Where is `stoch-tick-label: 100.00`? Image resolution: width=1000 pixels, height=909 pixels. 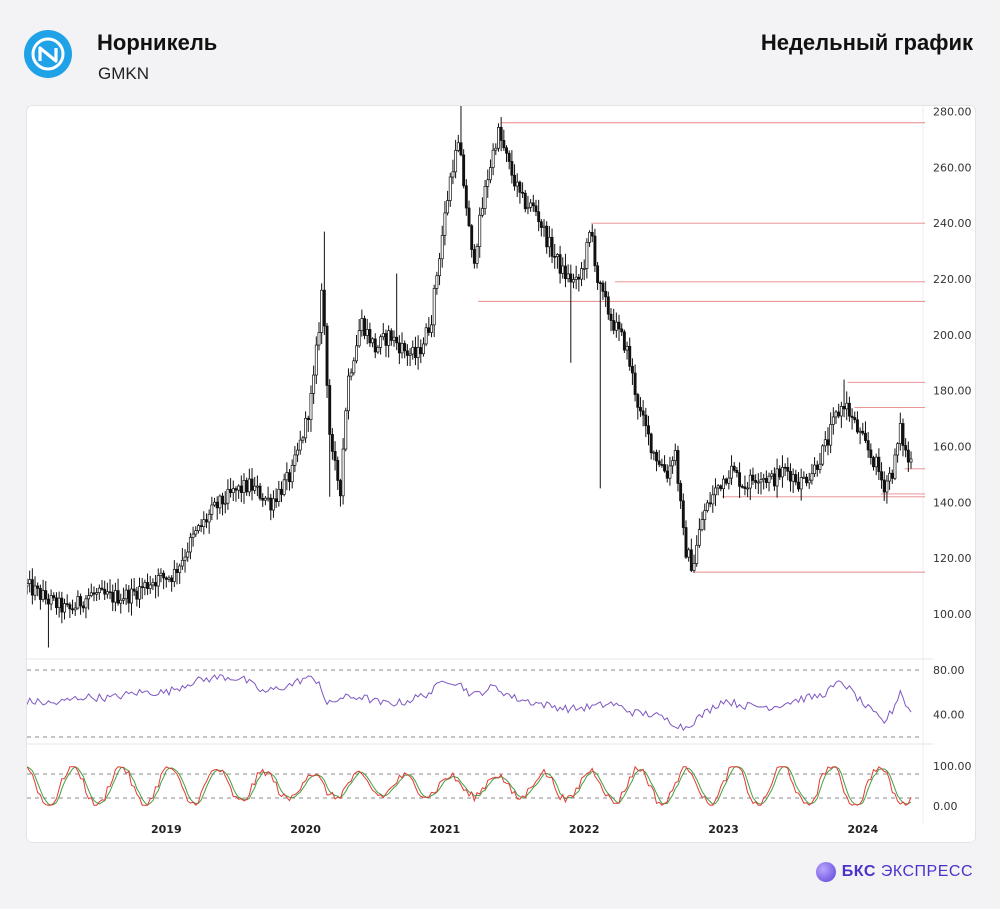 stoch-tick-label: 100.00 is located at coordinates (952, 766).